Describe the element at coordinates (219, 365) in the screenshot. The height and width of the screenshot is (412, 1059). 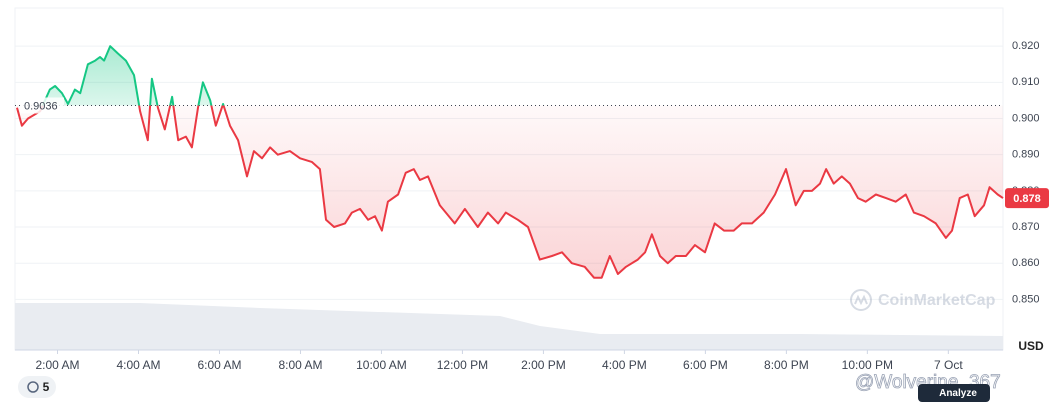
I see `x-tick-label: 6:00 AM` at that location.